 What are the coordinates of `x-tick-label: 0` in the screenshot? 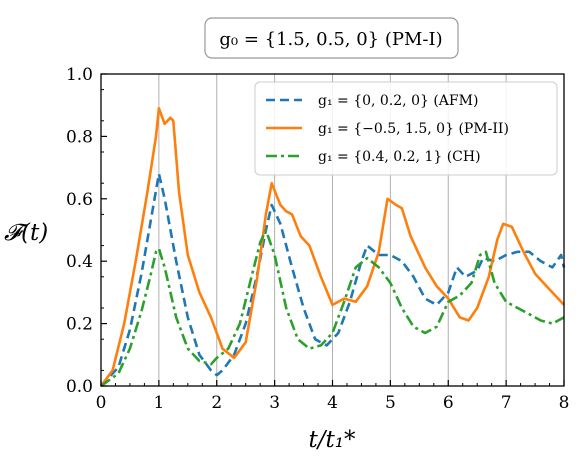 It's located at (101, 403).